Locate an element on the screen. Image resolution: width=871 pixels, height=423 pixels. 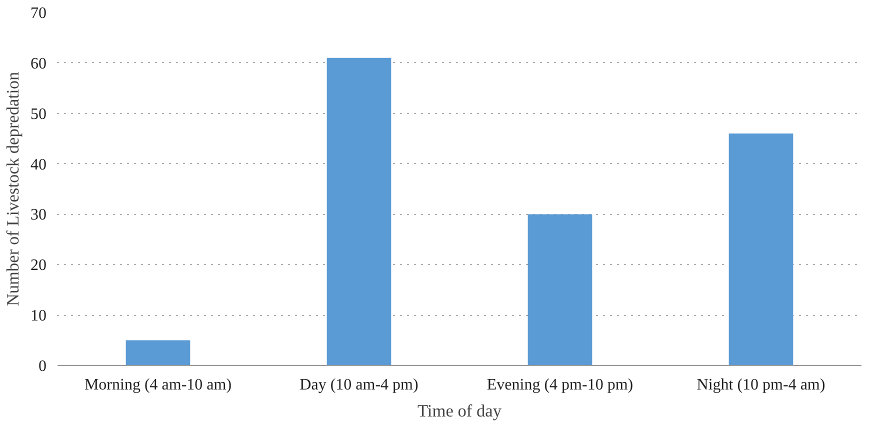
y-tick-label: 60 is located at coordinates (38, 63).